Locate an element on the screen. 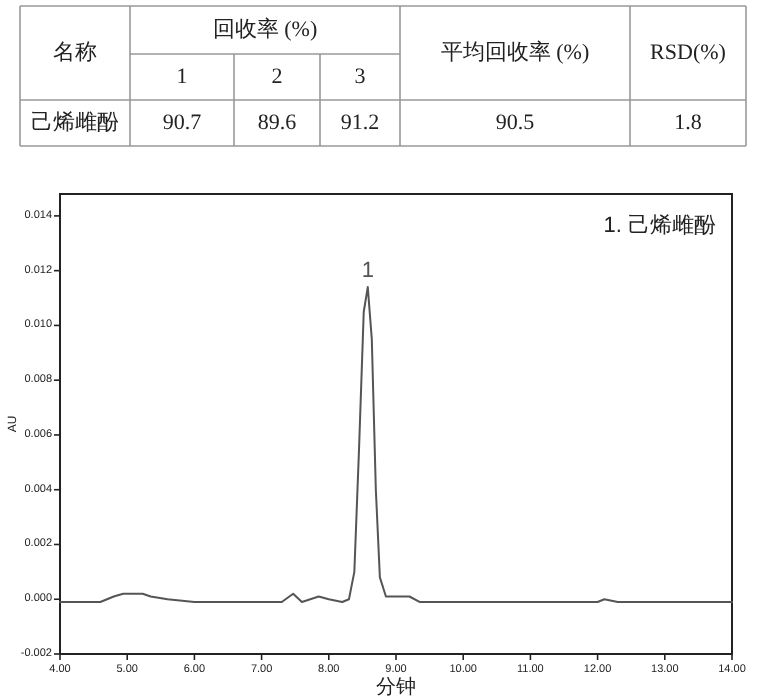 The width and height of the screenshot is (766, 696). text: 己烯雌酚 is located at coordinates (75, 122).